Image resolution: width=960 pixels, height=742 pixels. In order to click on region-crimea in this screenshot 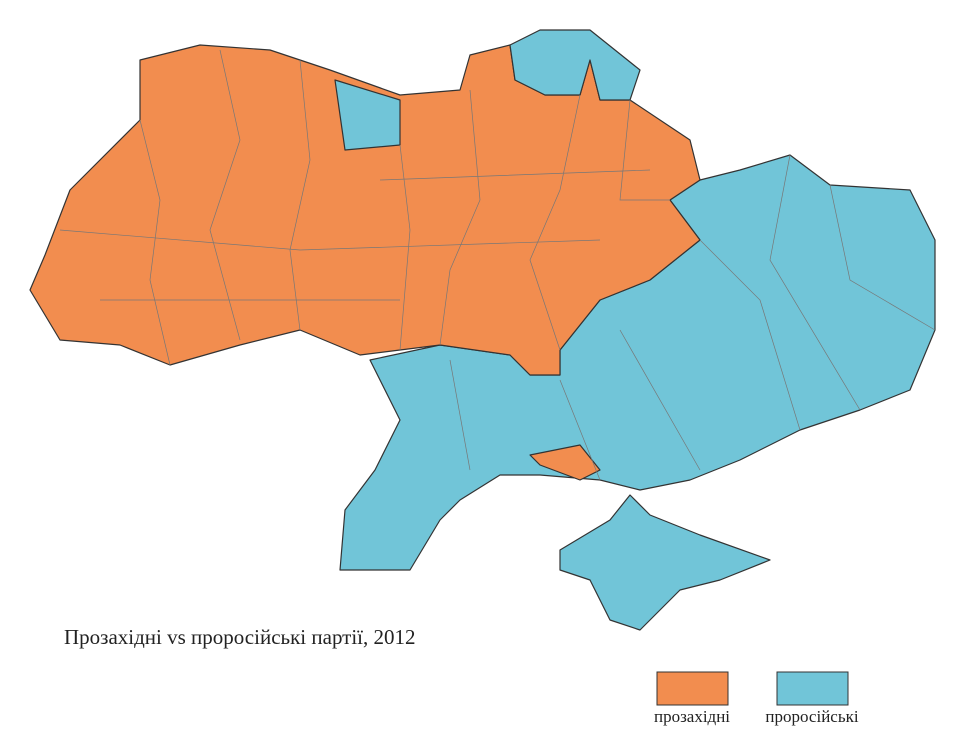, I will do `click(665, 562)`.